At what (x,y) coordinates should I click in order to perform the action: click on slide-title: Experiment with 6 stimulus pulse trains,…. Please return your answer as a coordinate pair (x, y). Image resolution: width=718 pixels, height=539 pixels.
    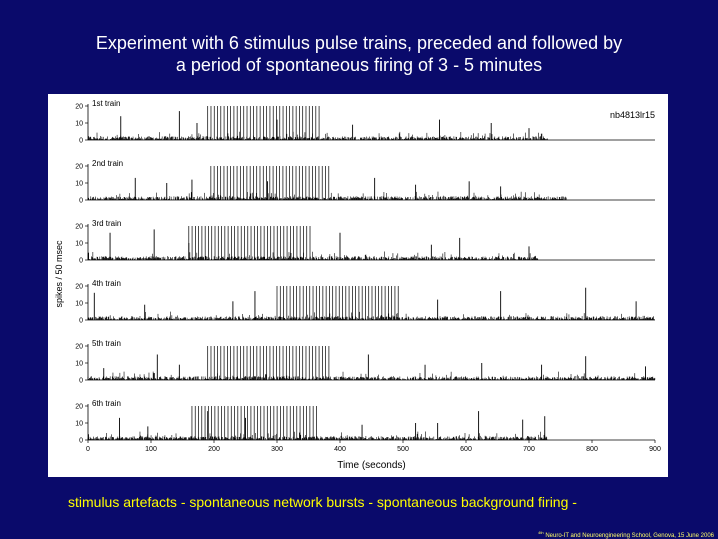
    Looking at the image, I should click on (359, 54).